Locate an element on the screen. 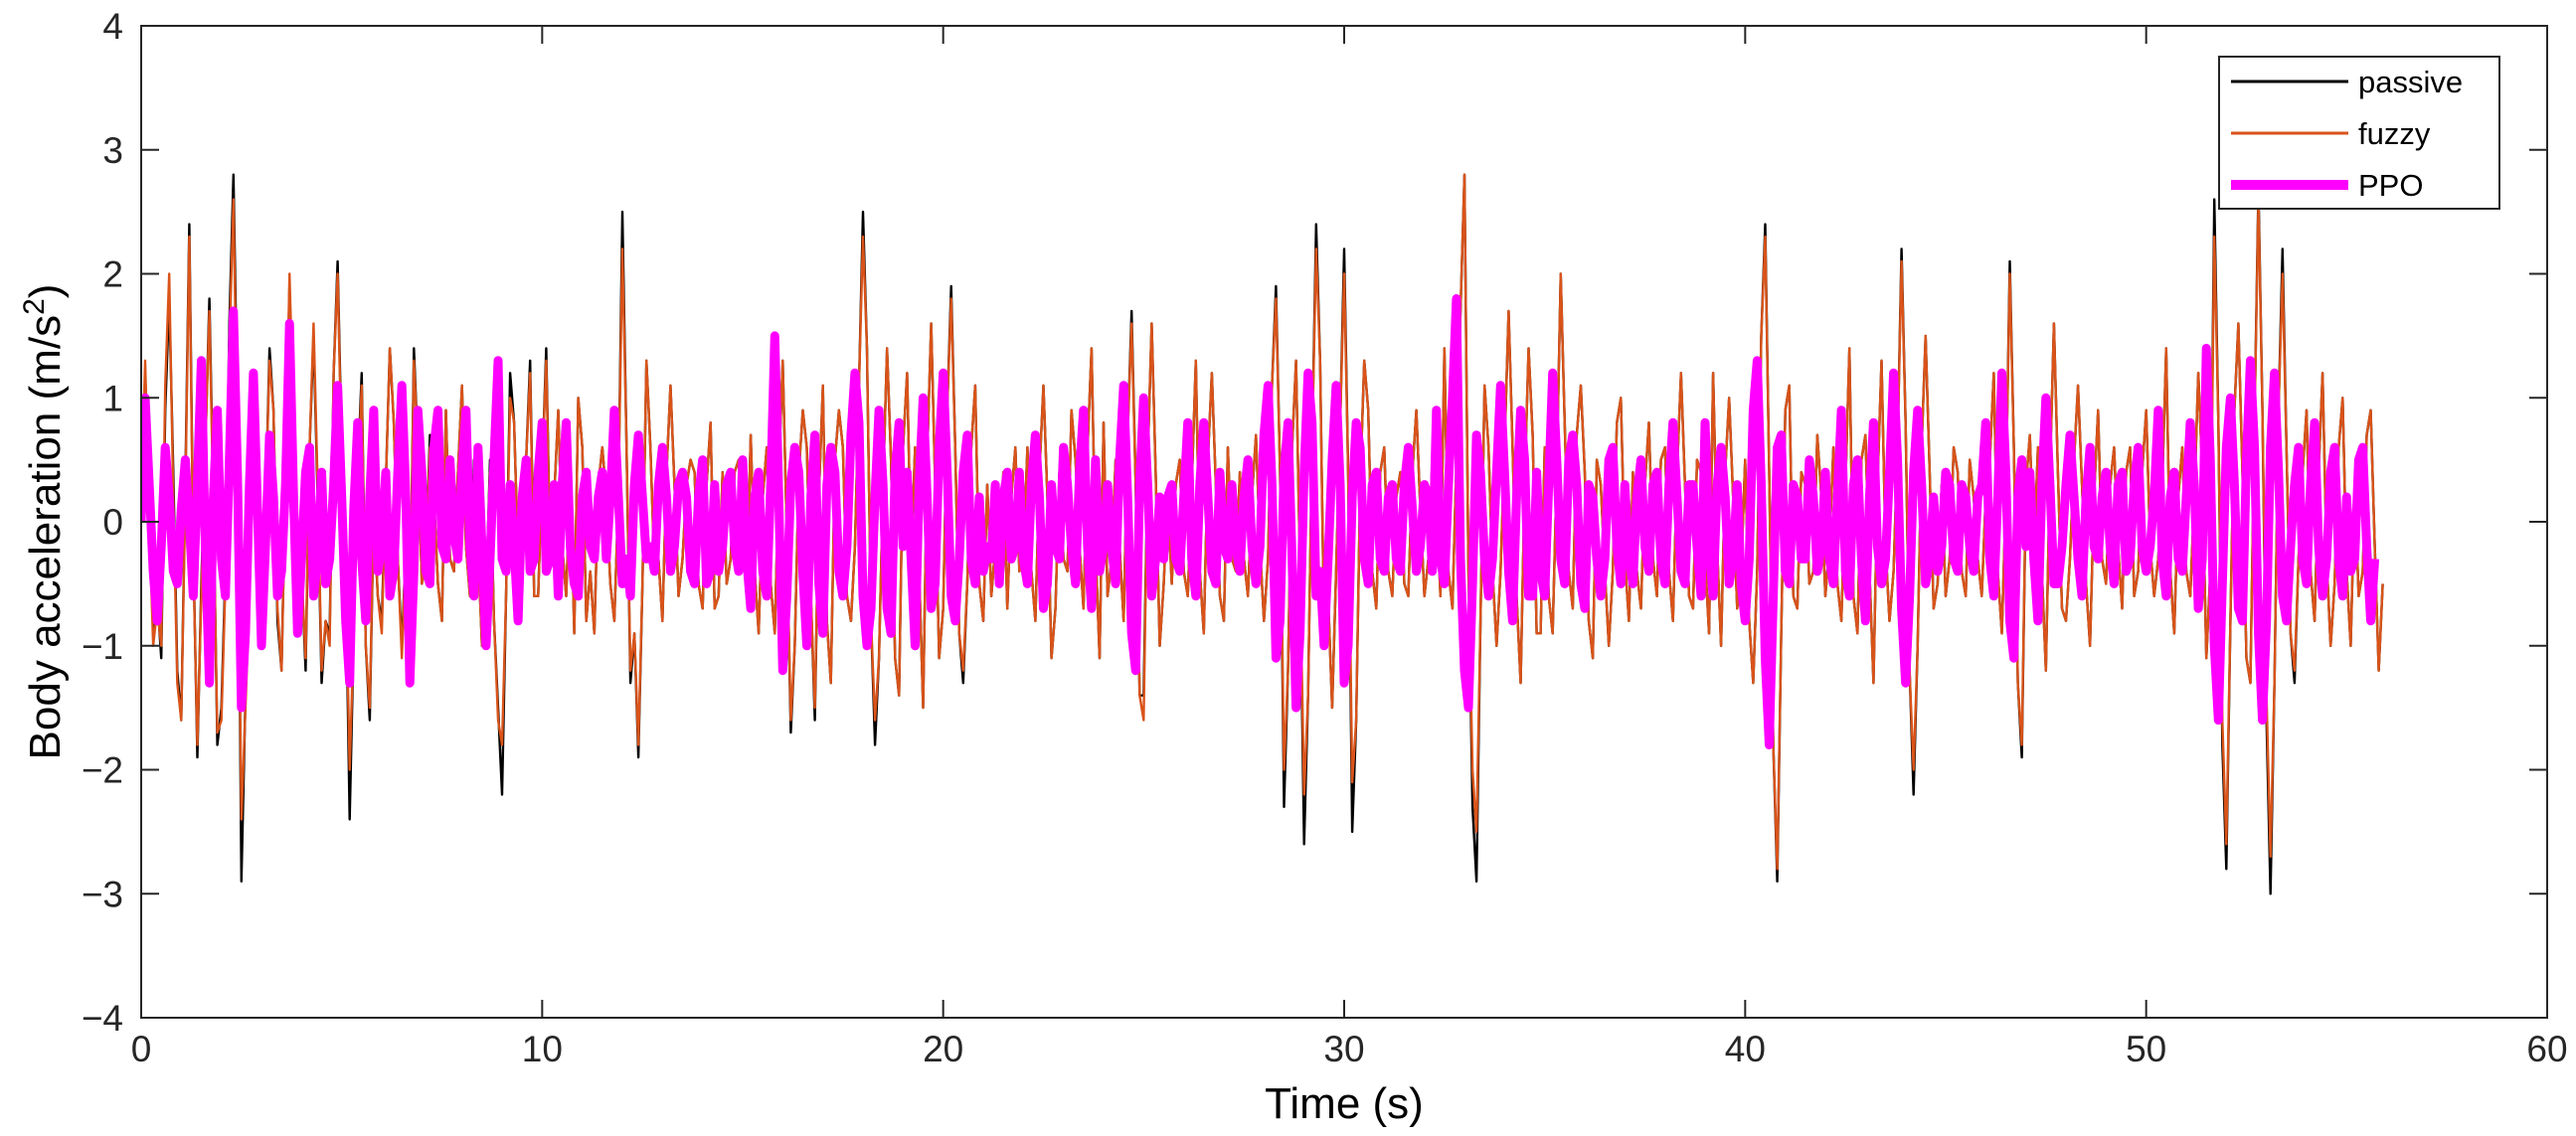  y-axis-title: Body acceleration (m/s2) is located at coordinates (44, 522).